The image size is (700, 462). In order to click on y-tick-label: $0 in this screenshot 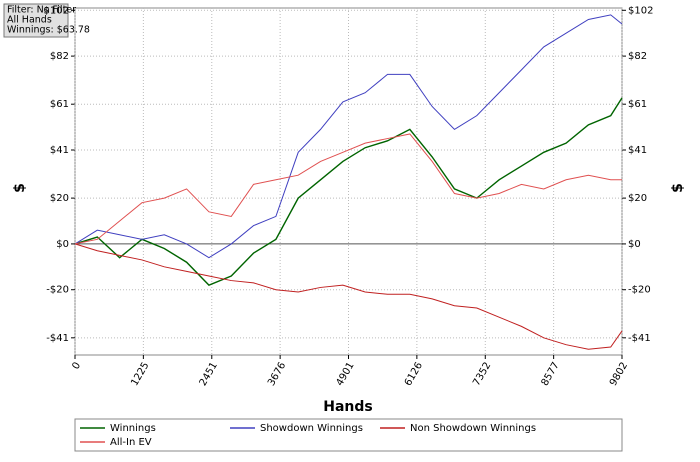, I will do `click(62, 244)`.